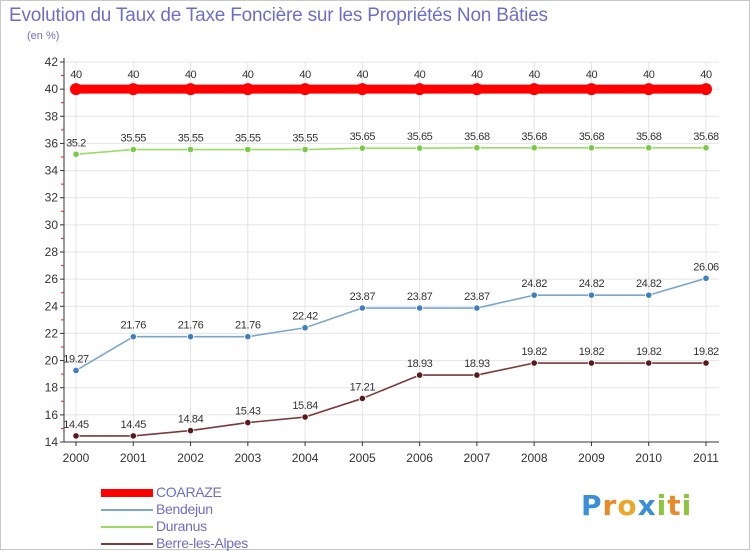 Image resolution: width=750 pixels, height=551 pixels. Describe the element at coordinates (52, 333) in the screenshot. I see `y-tick-label: 22` at that location.